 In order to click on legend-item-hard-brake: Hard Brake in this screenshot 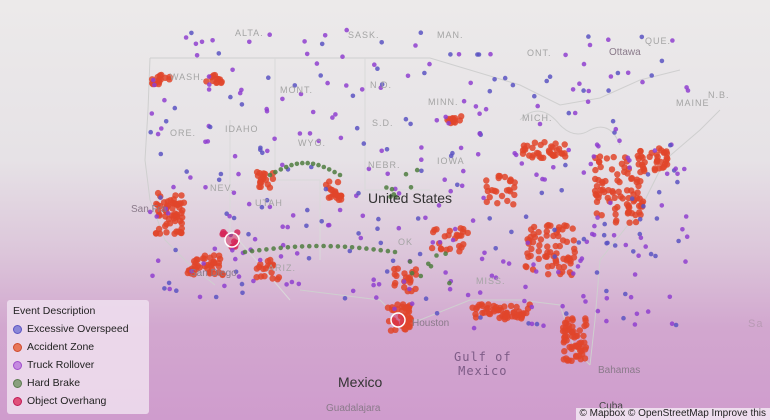, I will do `click(78, 383)`.